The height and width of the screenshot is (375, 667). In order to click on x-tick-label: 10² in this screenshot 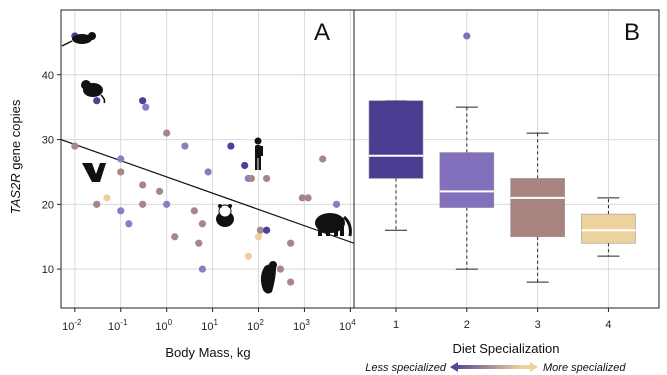, I will do `click(255, 325)`.